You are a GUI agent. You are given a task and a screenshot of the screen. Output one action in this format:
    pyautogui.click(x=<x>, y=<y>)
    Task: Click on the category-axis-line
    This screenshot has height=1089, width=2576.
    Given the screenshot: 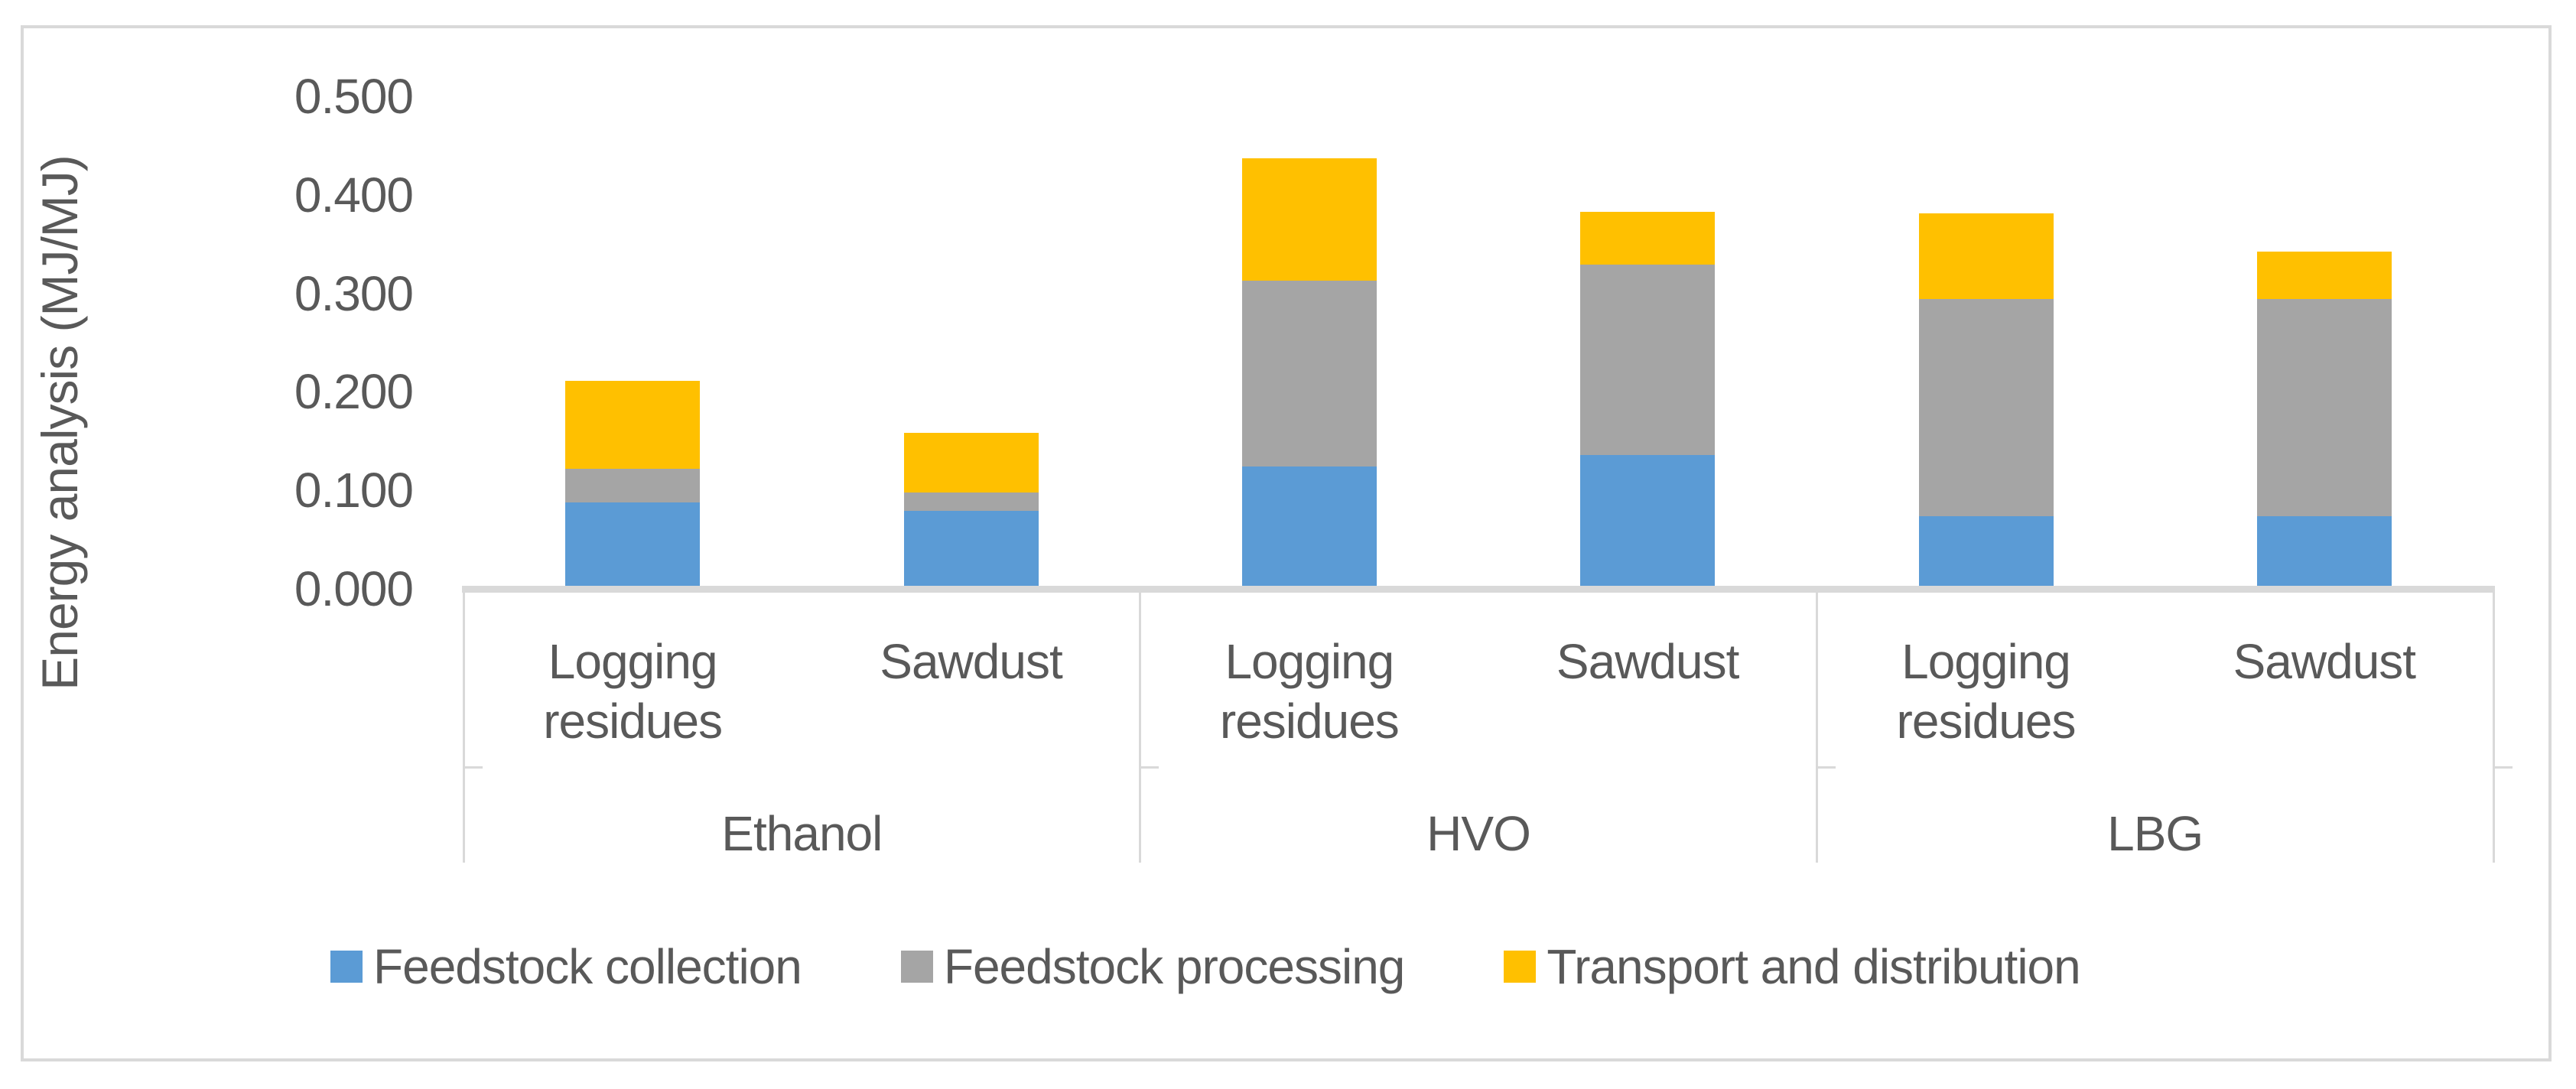 What is the action you would take?
    pyautogui.click(x=1478, y=589)
    